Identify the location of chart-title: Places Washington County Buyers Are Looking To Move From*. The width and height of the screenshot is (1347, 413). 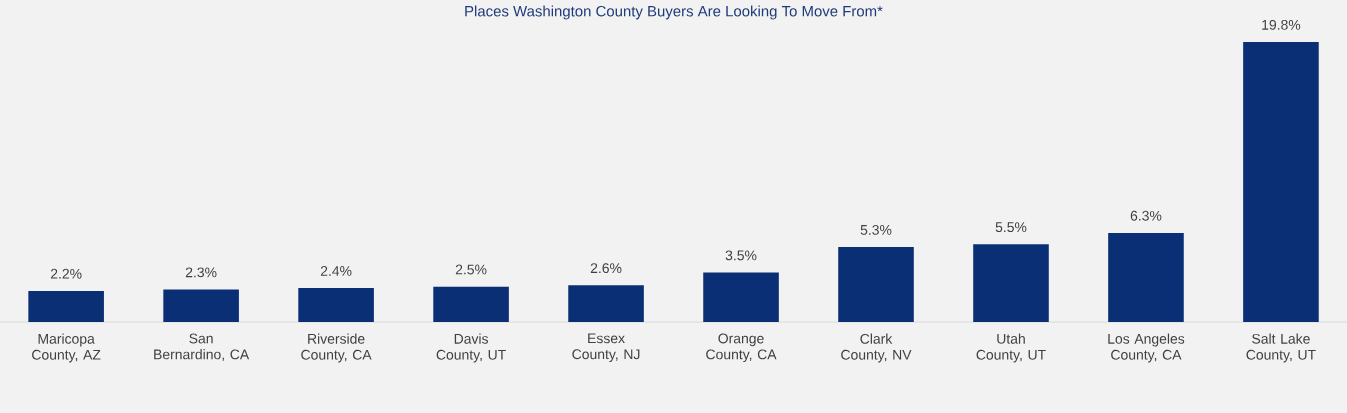
(674, 12).